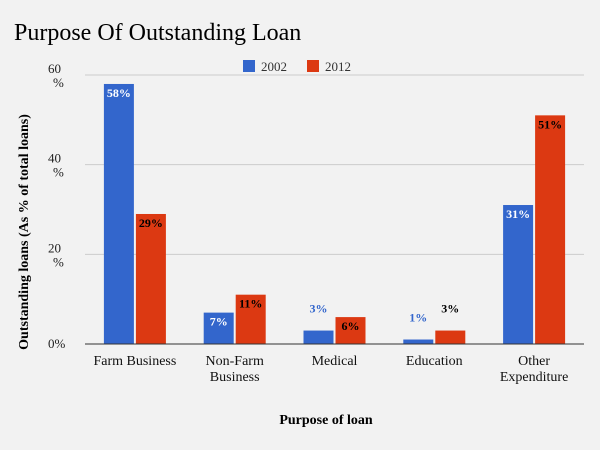  I want to click on bar-2012-farm-business, so click(150, 278).